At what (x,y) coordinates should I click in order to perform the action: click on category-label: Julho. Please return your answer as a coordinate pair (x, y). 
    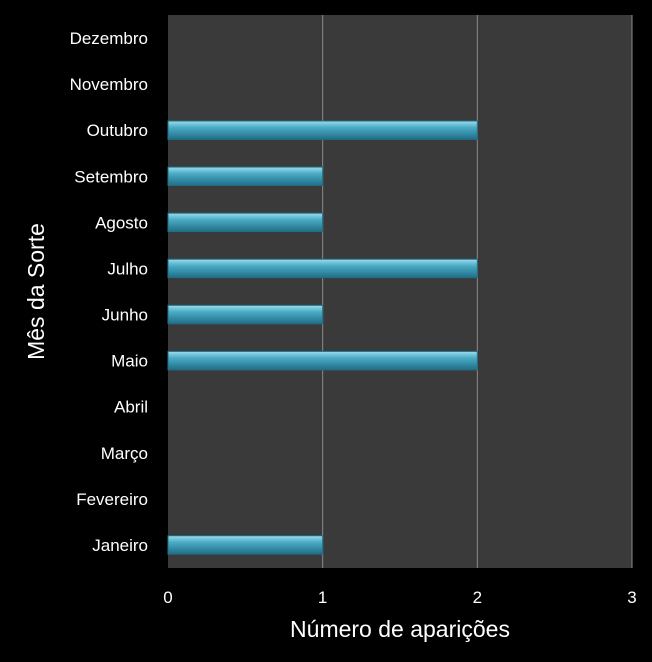
    Looking at the image, I should click on (127, 268).